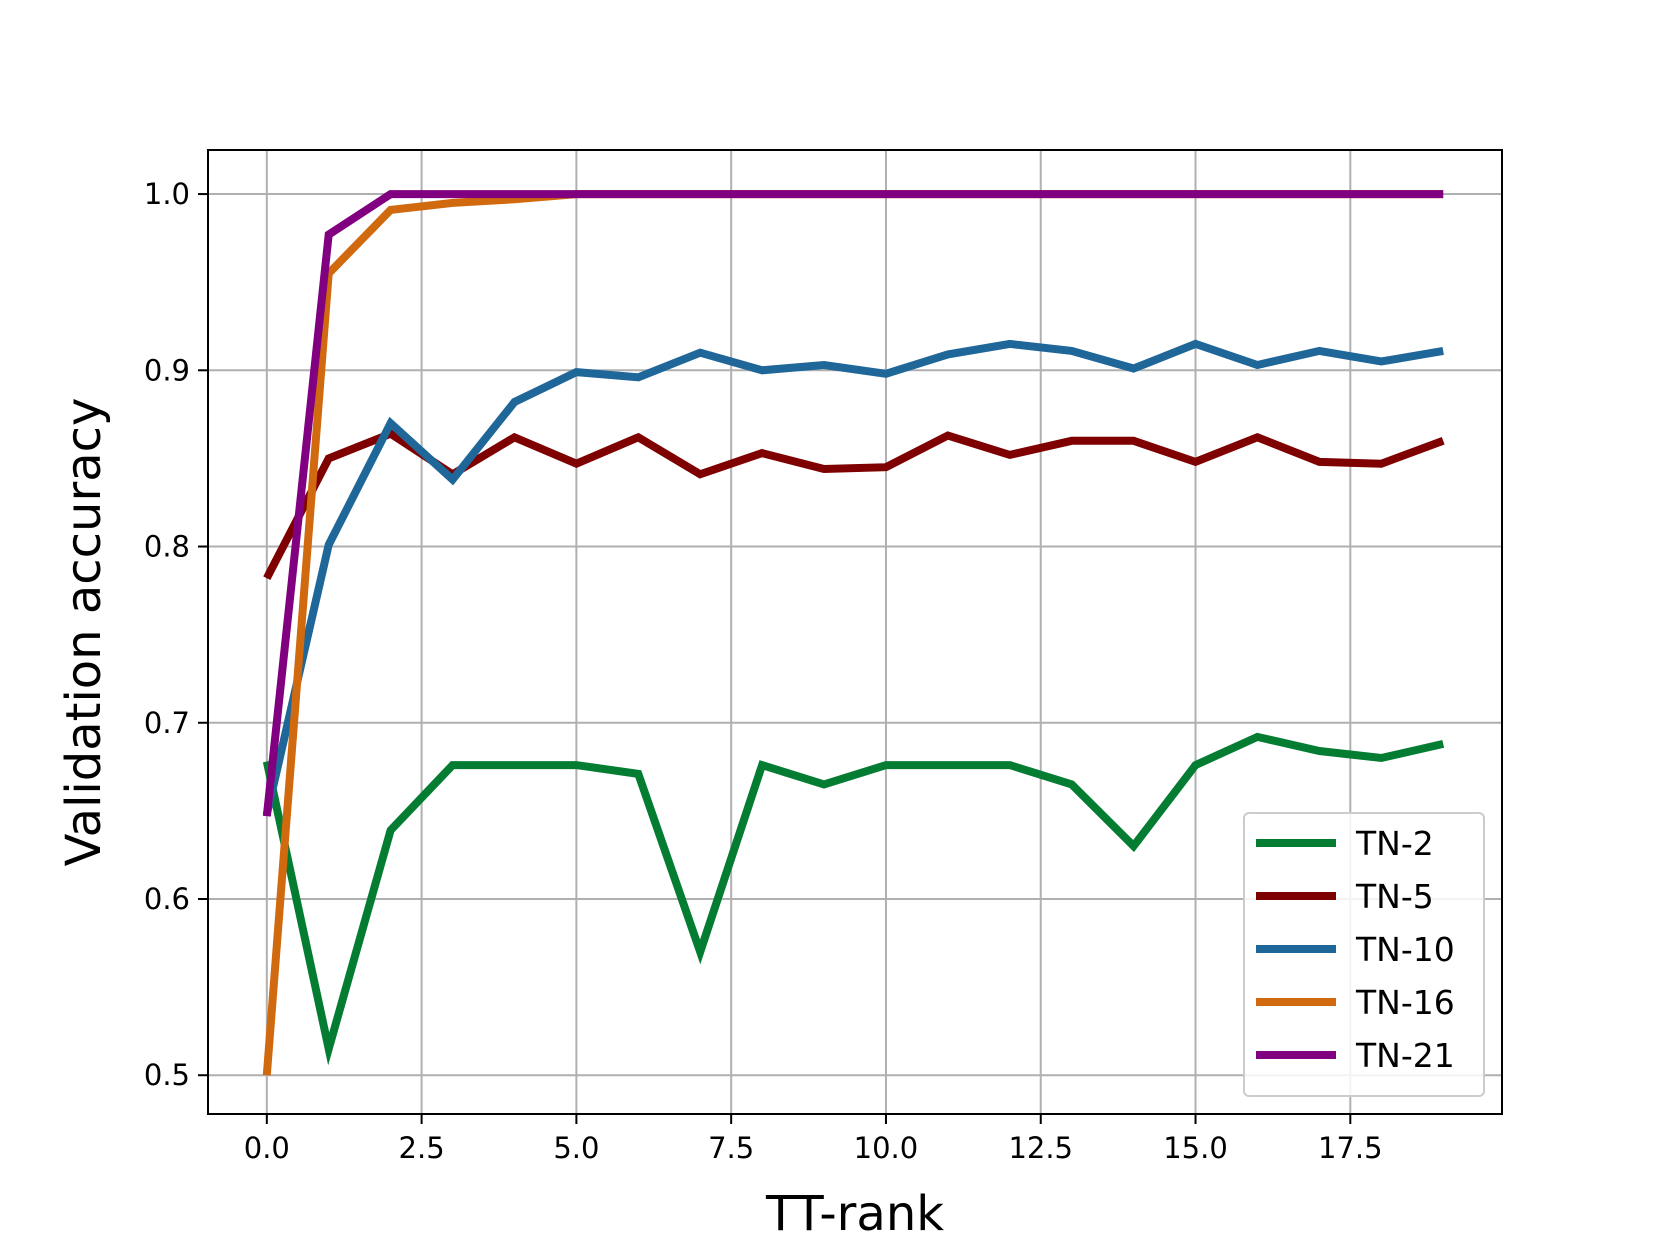 The image size is (1660, 1245). What do you see at coordinates (1405, 1002) in the screenshot?
I see `legend-label: TN-16` at bounding box center [1405, 1002].